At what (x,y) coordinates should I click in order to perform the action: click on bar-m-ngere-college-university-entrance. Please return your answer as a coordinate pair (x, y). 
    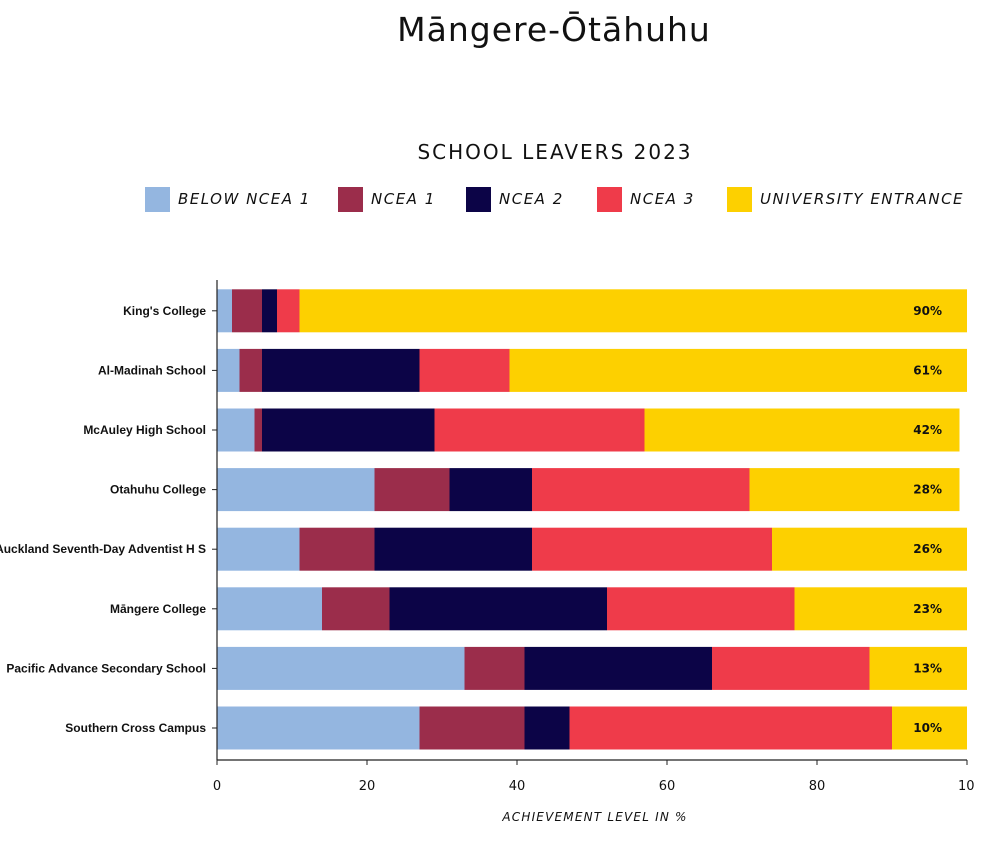
    Looking at the image, I should click on (880, 609).